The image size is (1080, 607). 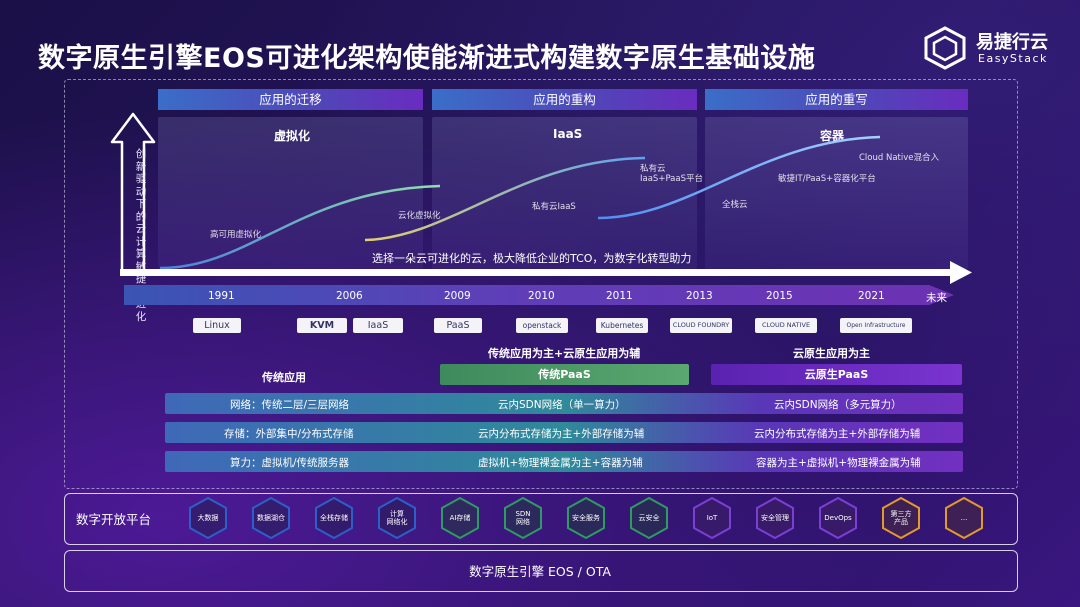 What do you see at coordinates (827, 179) in the screenshot?
I see `note-agile-it-paas: 敏捷IT/PaaS+容器化平台` at bounding box center [827, 179].